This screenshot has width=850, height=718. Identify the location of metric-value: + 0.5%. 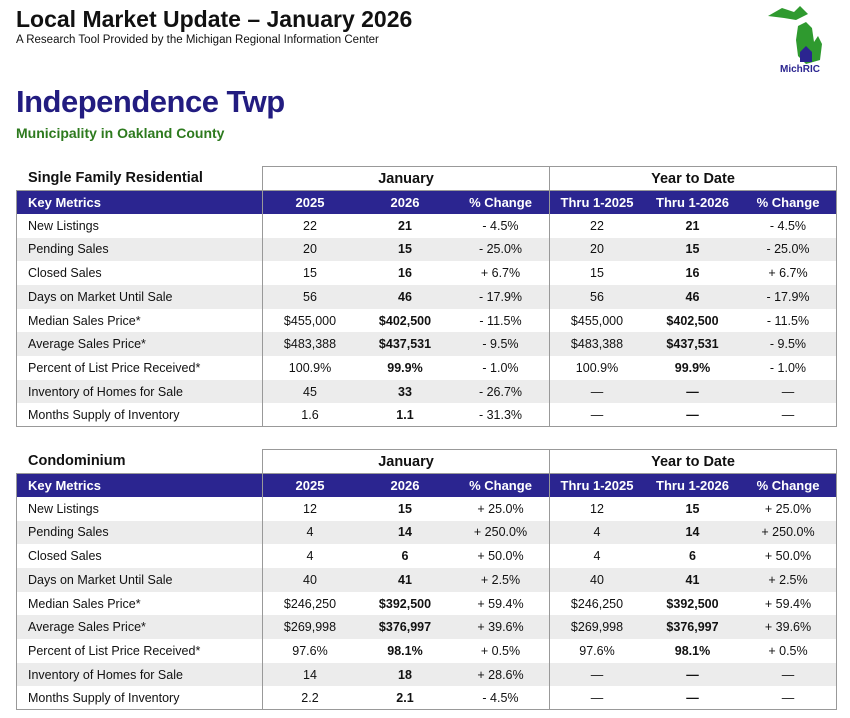
(500, 650).